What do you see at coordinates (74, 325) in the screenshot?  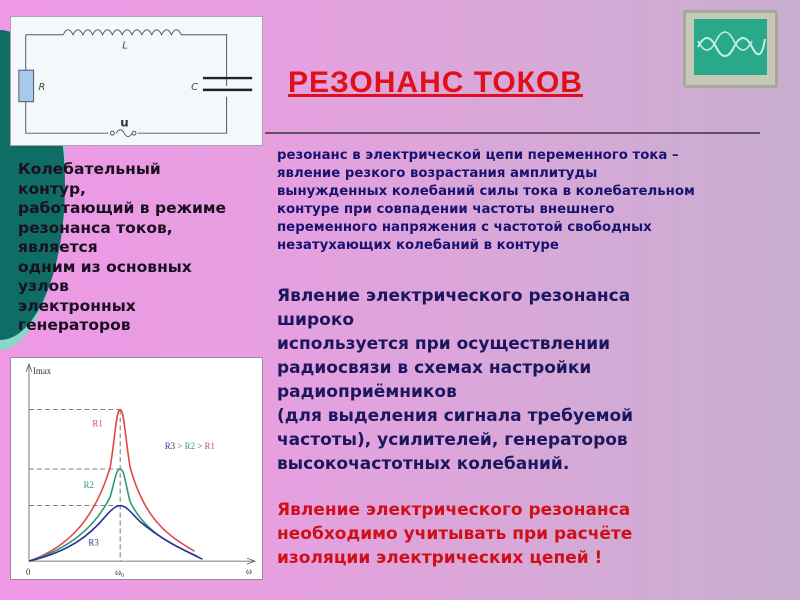 I see `line: генераторов` at bounding box center [74, 325].